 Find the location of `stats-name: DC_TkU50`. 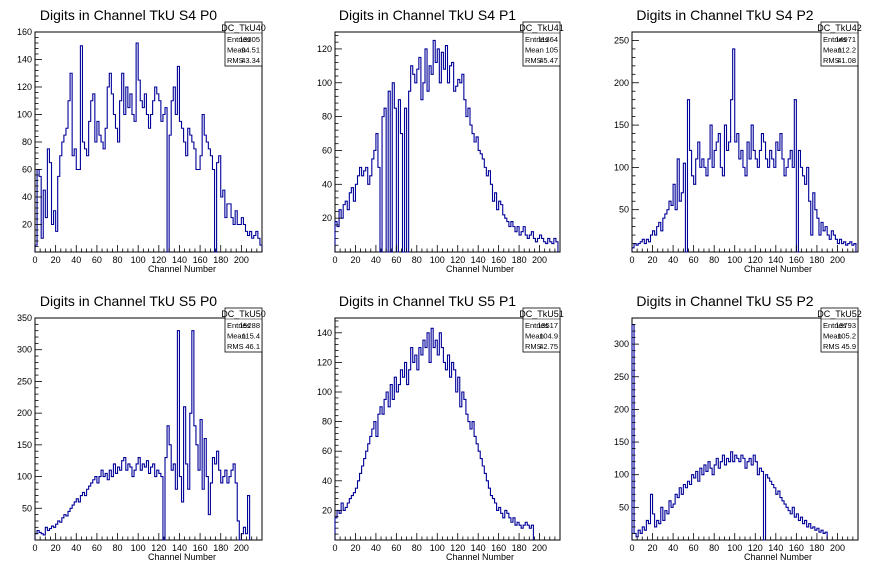

stats-name: DC_TkU50 is located at coordinates (243, 314).